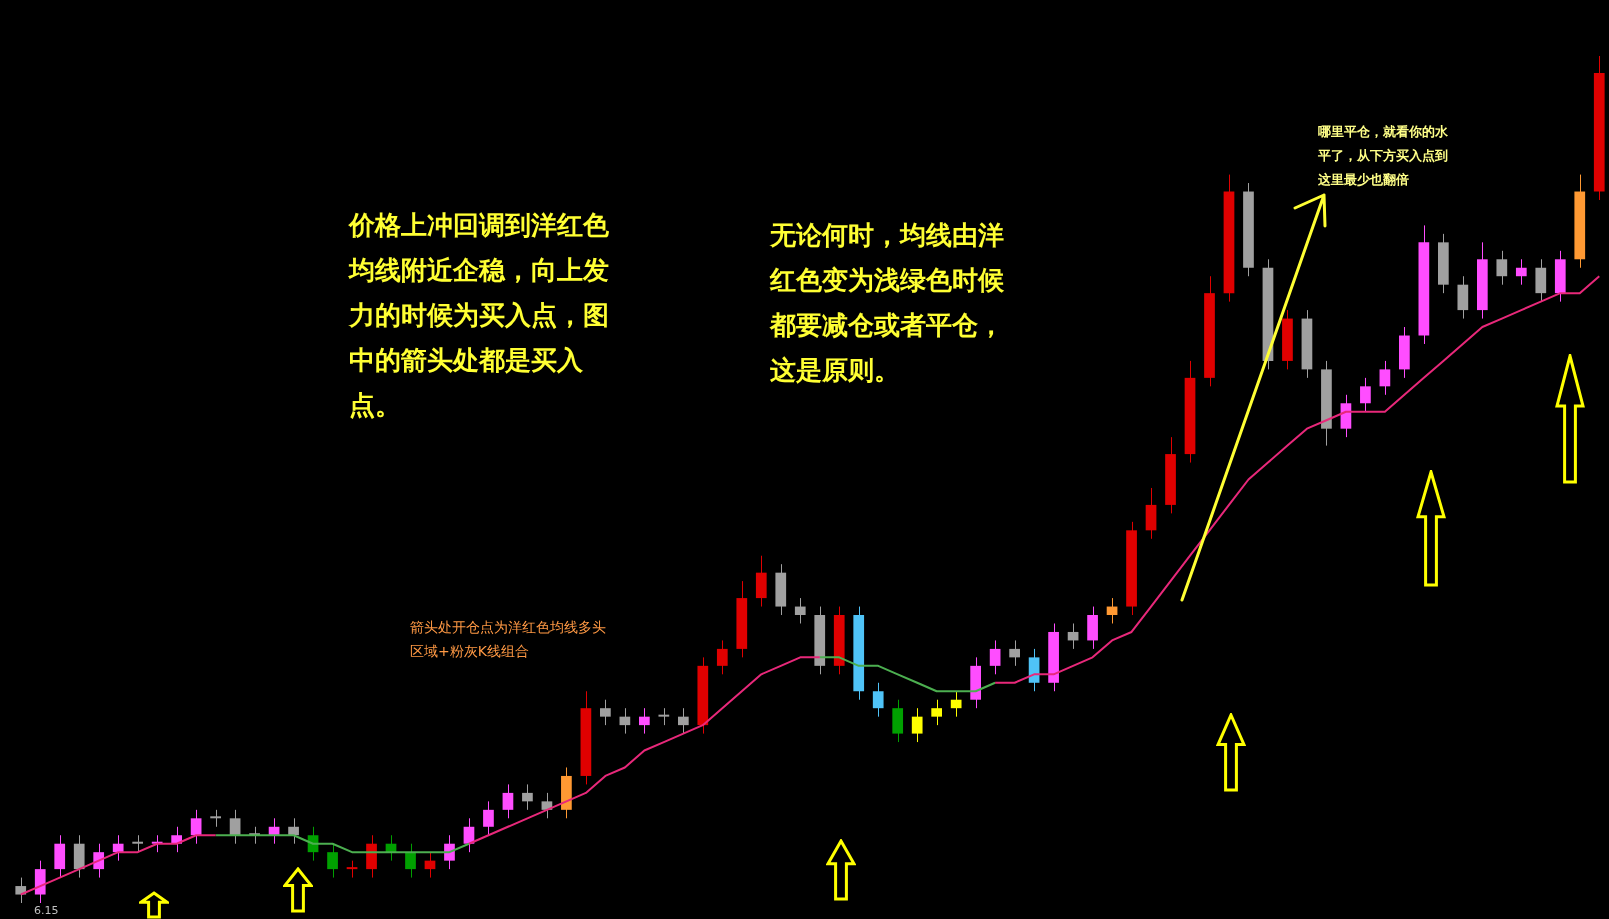 Image resolution: width=1609 pixels, height=919 pixels. What do you see at coordinates (1383, 156) in the screenshot?
I see `annotation: 哪里平仓，就看你的水平了，从下方买入点到这里最少也翻倍` at bounding box center [1383, 156].